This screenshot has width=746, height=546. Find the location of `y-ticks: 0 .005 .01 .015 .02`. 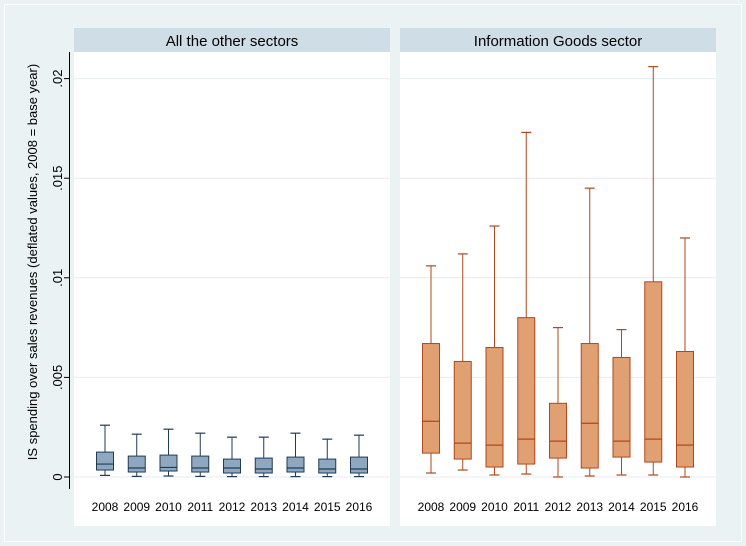

y-ticks: 0 .005 .01 .015 .02 is located at coordinates (60, 275).